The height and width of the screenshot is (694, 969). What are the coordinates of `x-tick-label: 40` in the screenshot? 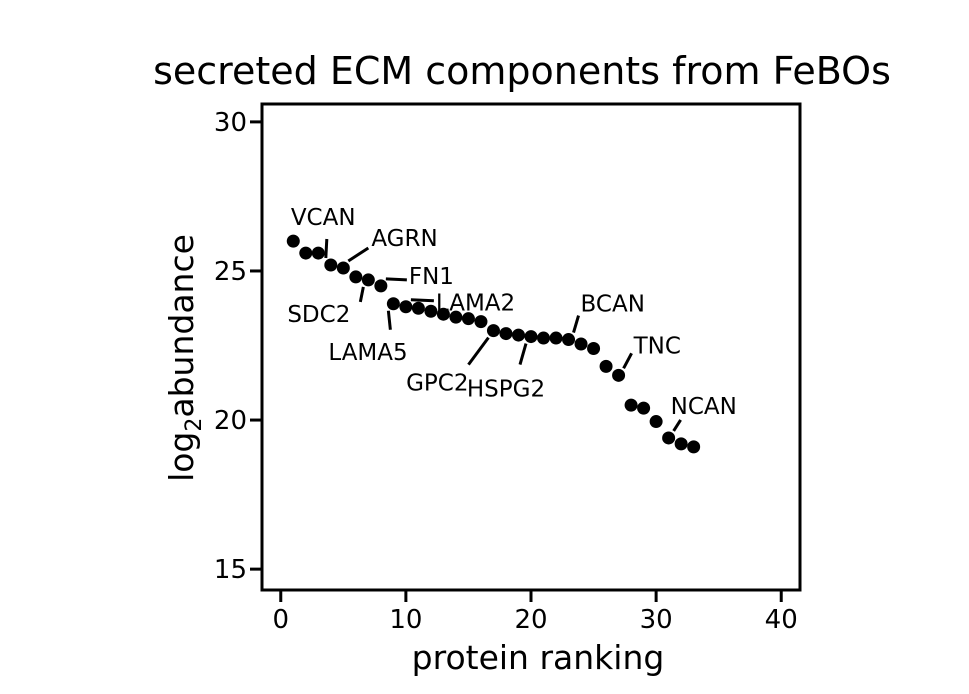 It's located at (781, 620).